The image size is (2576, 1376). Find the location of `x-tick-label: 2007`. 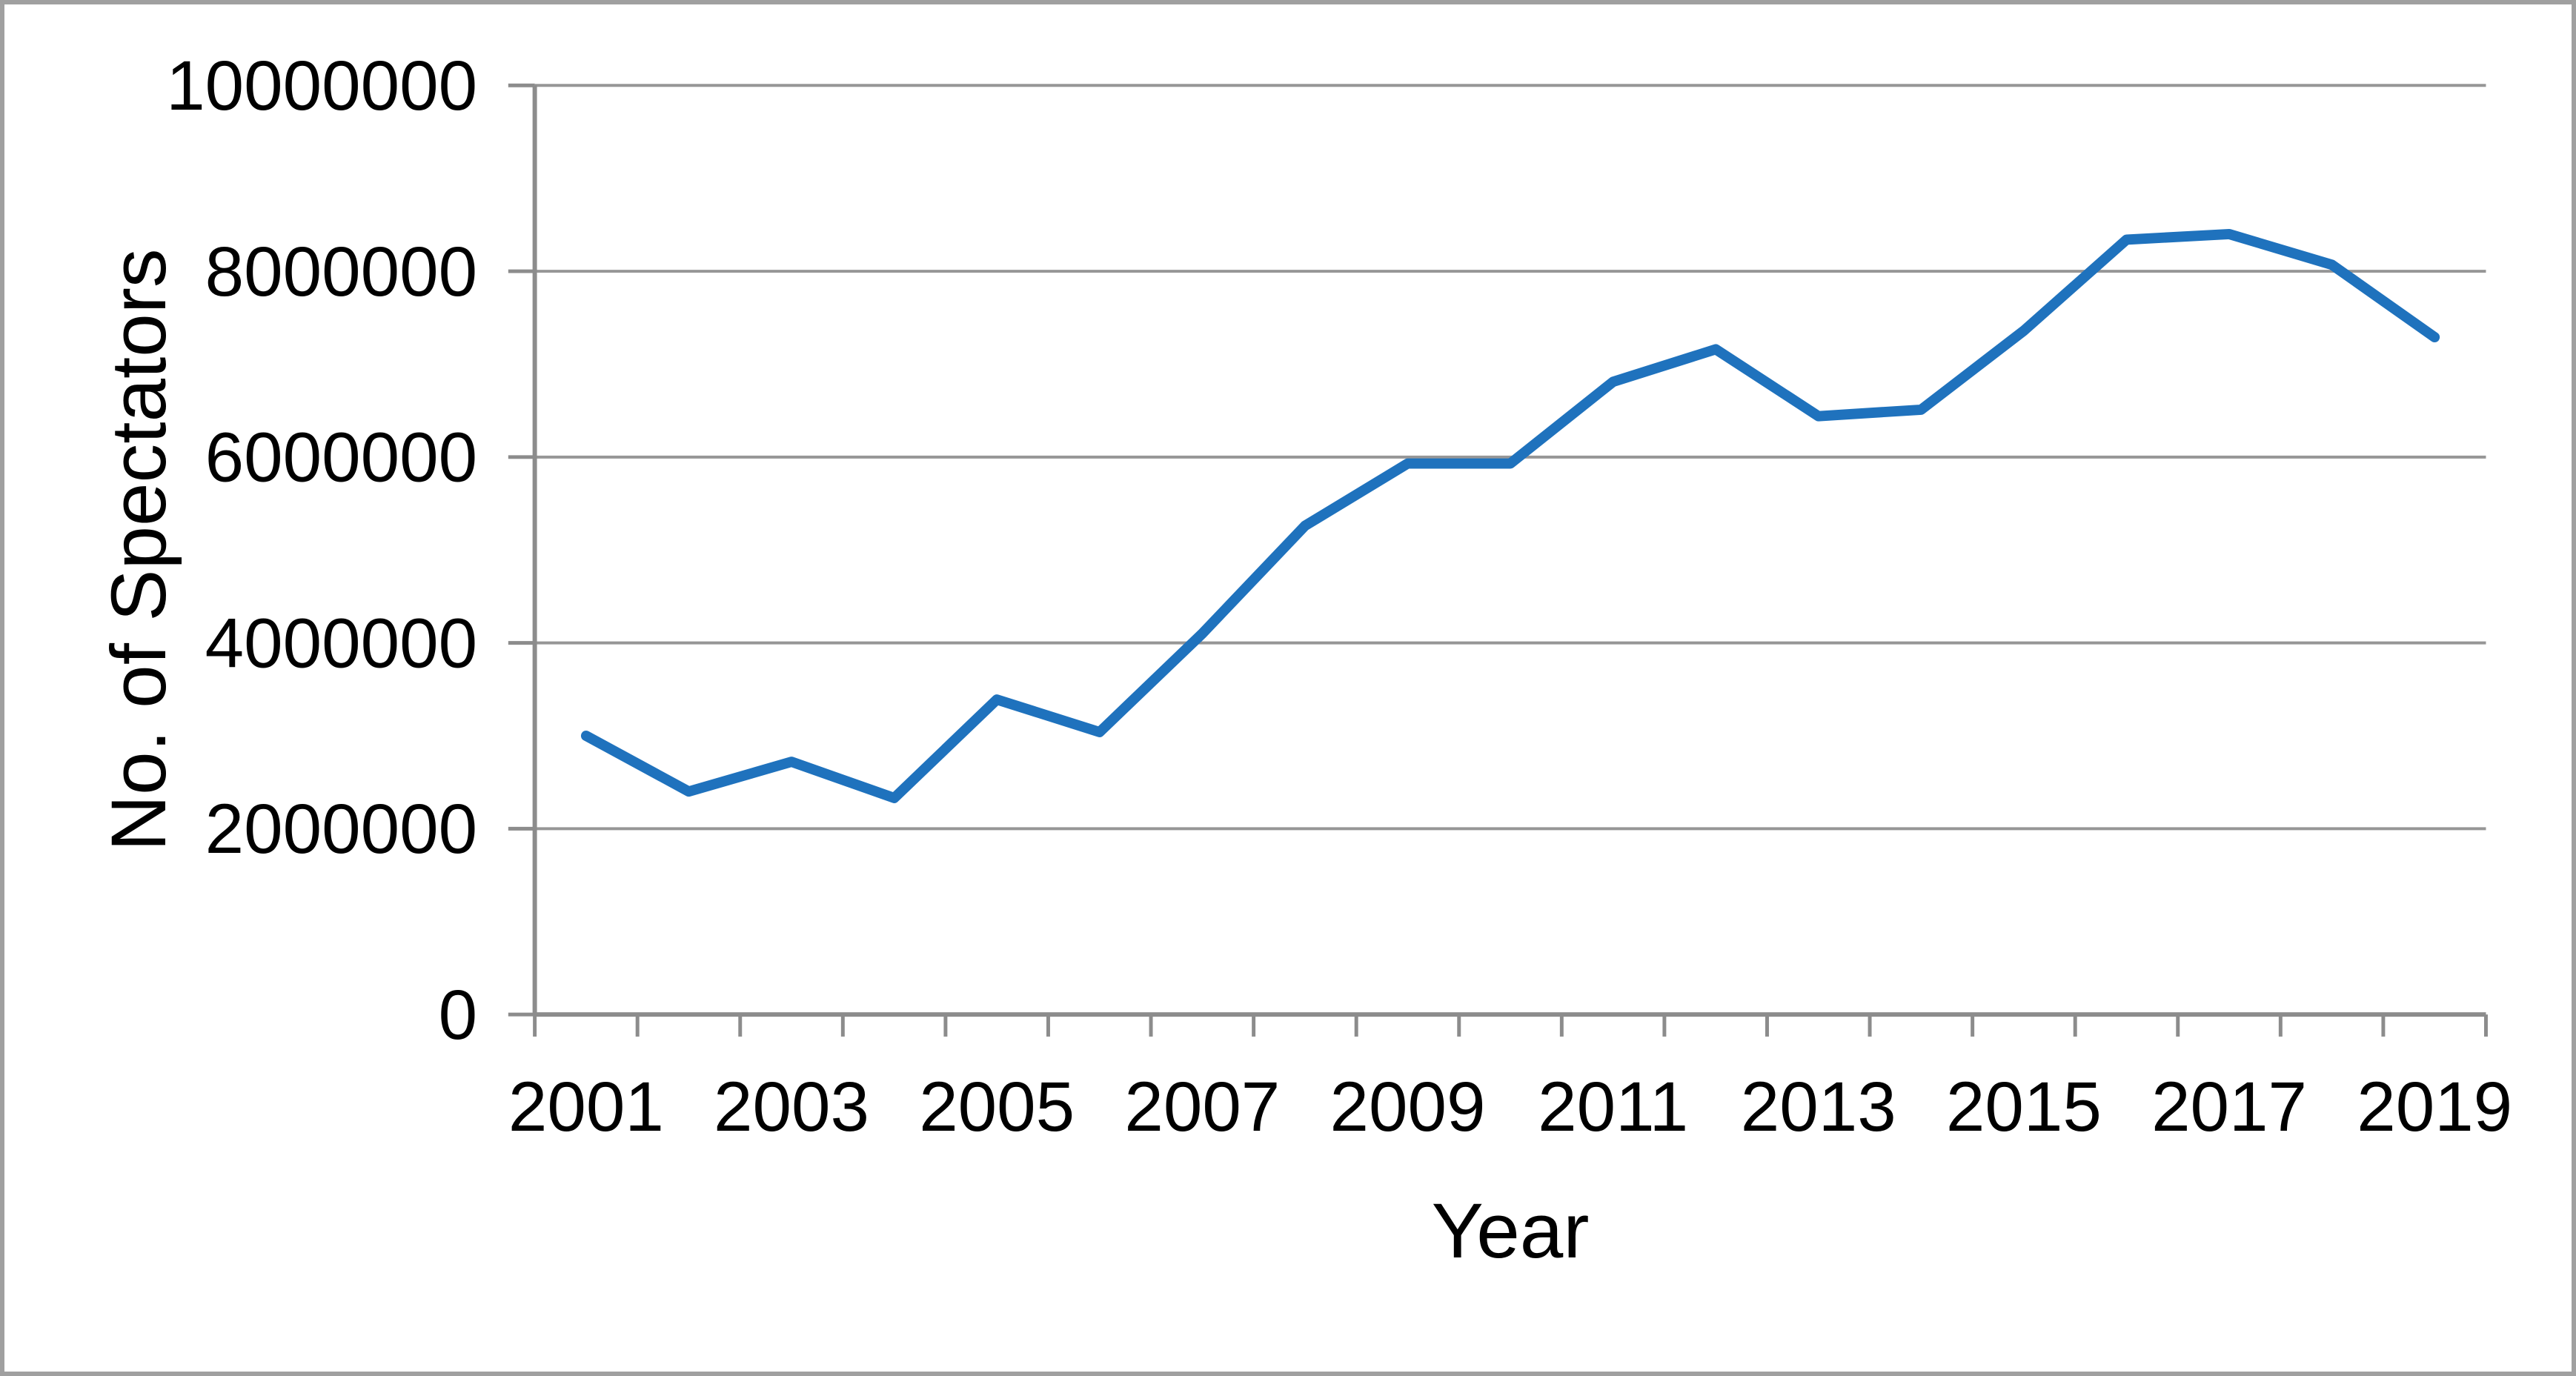

x-tick-label: 2007 is located at coordinates (1202, 1107).